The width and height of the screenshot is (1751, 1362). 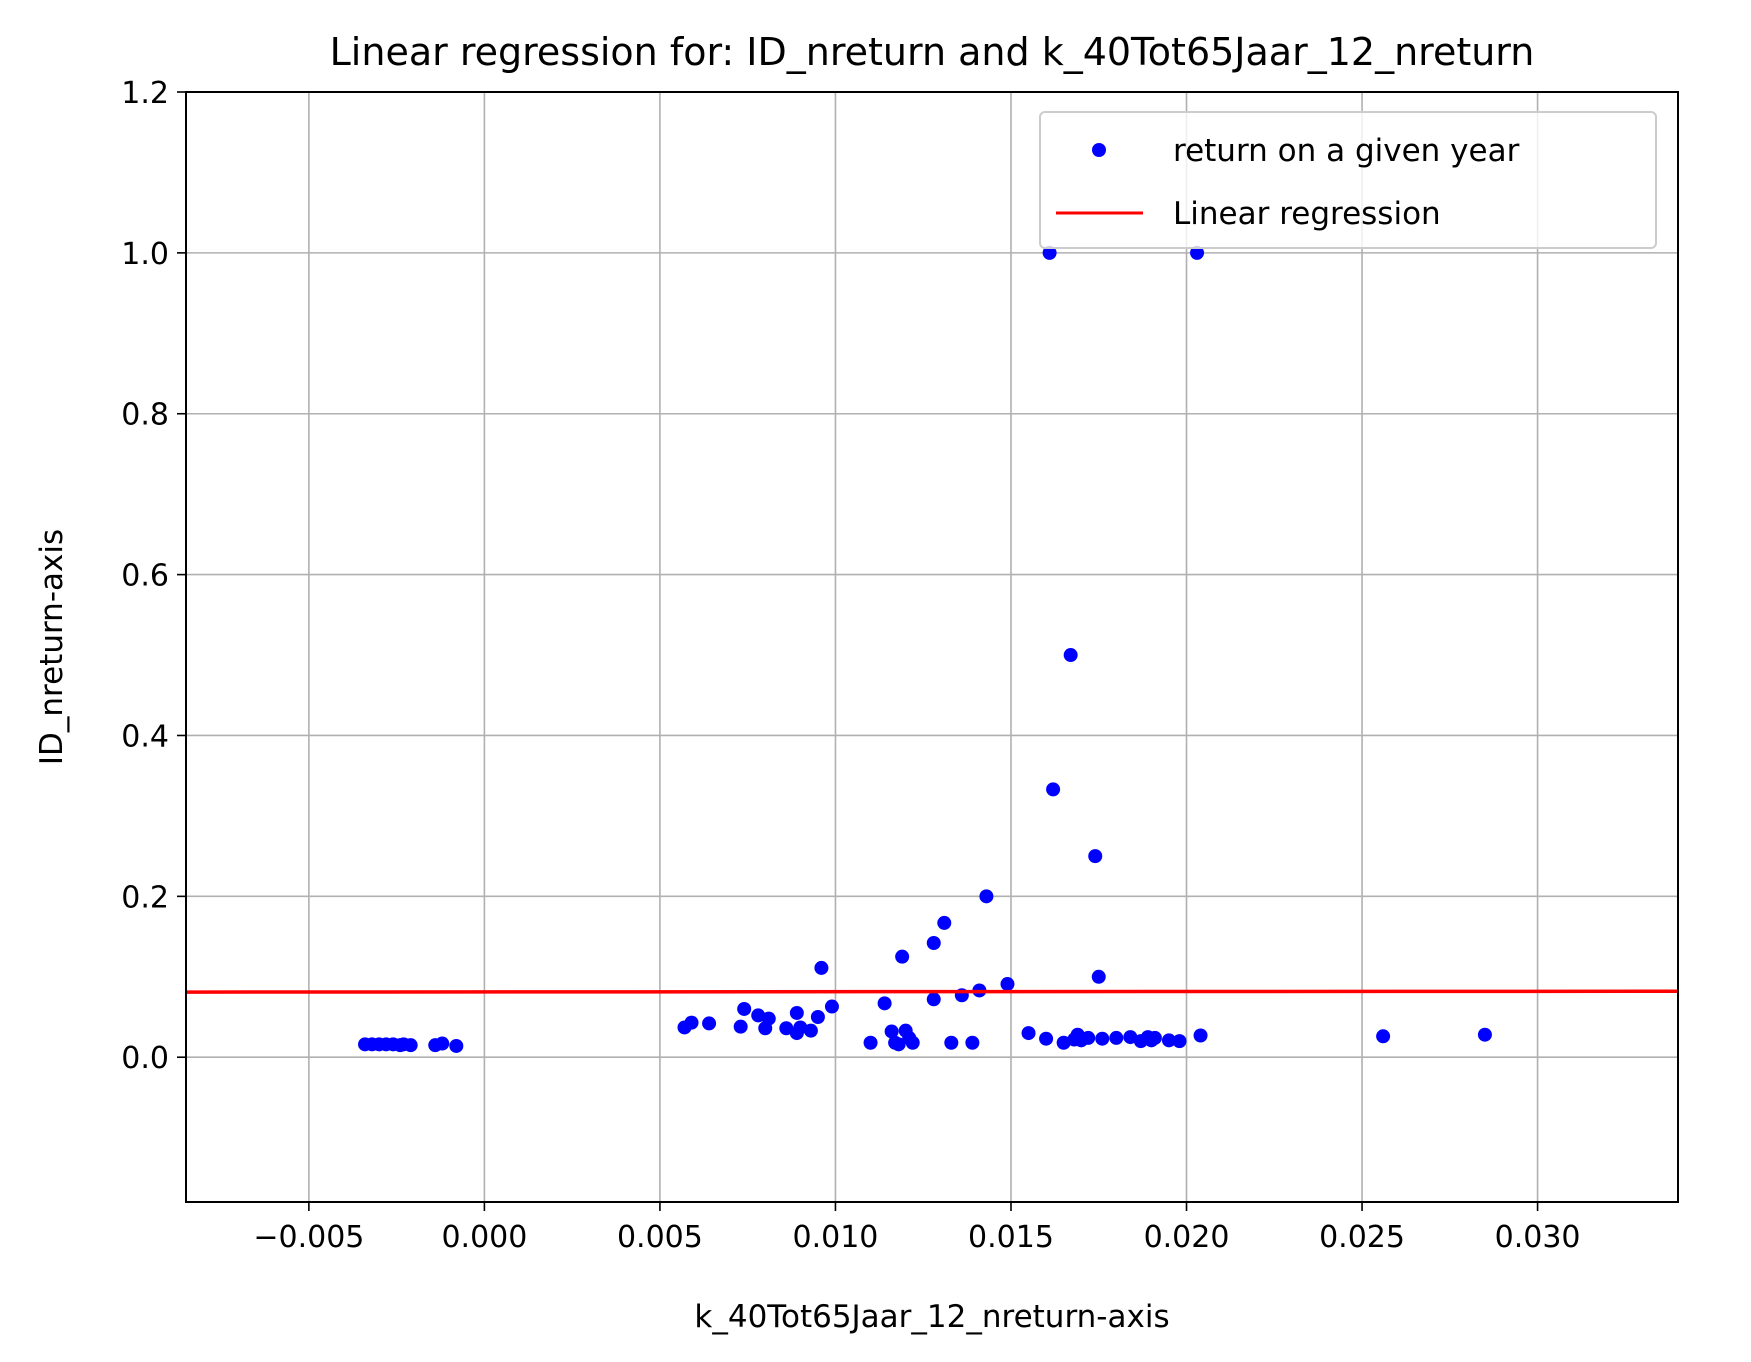 What do you see at coordinates (145, 897) in the screenshot?
I see `y-tick-label: 0.2` at bounding box center [145, 897].